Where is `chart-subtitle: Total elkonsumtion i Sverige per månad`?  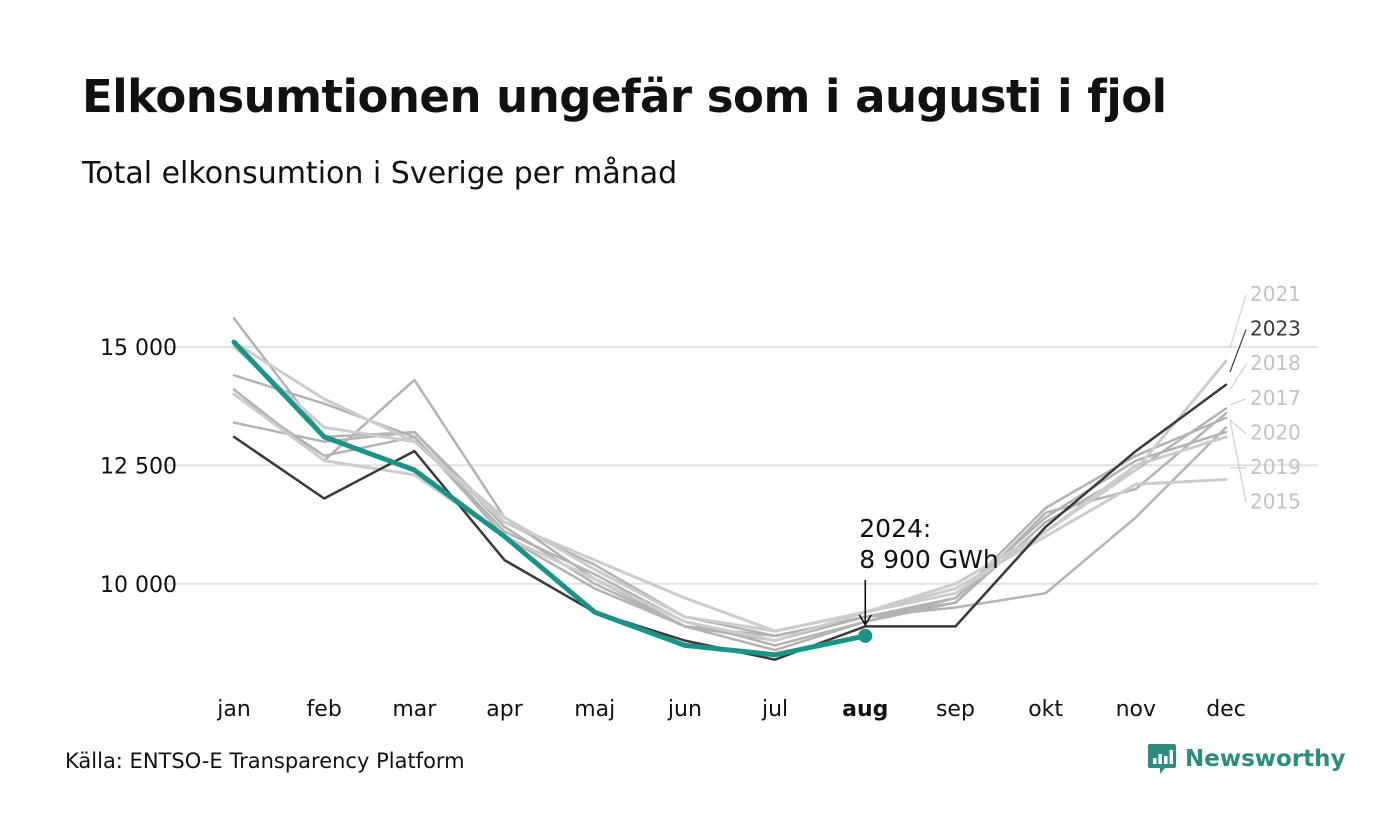
chart-subtitle: Total elkonsumtion i Sverige per månad is located at coordinates (380, 173).